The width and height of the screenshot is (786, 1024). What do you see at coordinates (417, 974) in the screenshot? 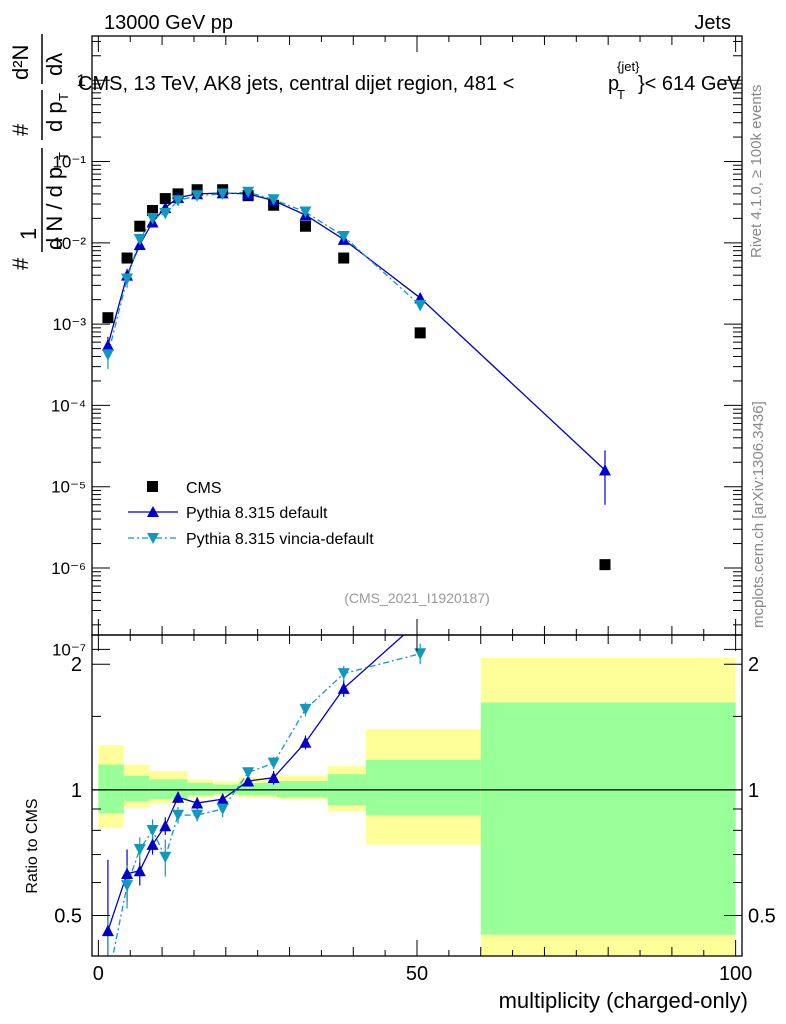
I see `x-tick-label: 50` at bounding box center [417, 974].